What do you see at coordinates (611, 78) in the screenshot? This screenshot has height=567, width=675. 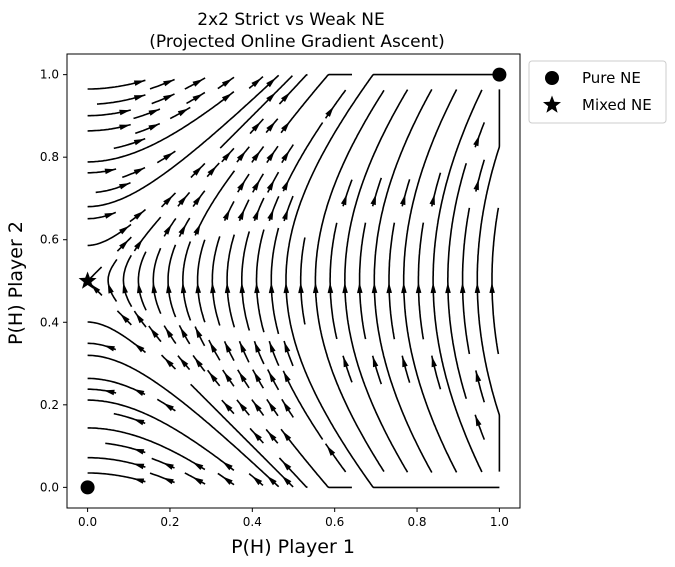 I see `legend-label-pure-ne: Pure NE` at bounding box center [611, 78].